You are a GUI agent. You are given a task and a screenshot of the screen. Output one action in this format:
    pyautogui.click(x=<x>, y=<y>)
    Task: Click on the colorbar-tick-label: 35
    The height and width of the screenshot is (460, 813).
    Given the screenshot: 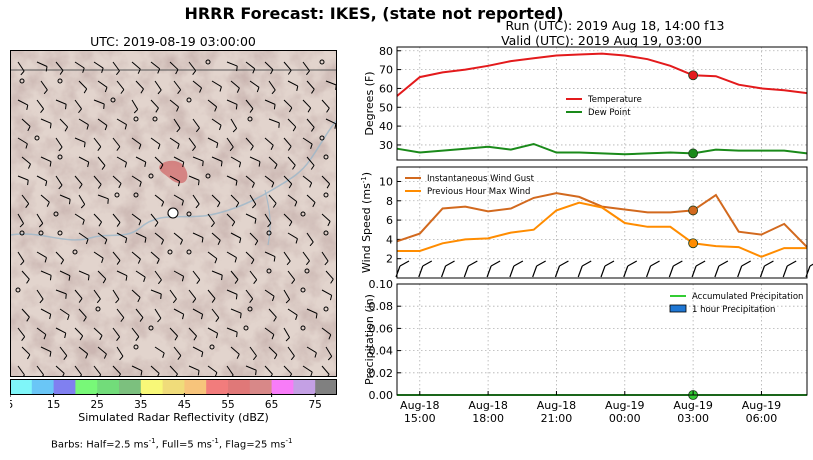 What is the action you would take?
    pyautogui.click(x=140, y=405)
    